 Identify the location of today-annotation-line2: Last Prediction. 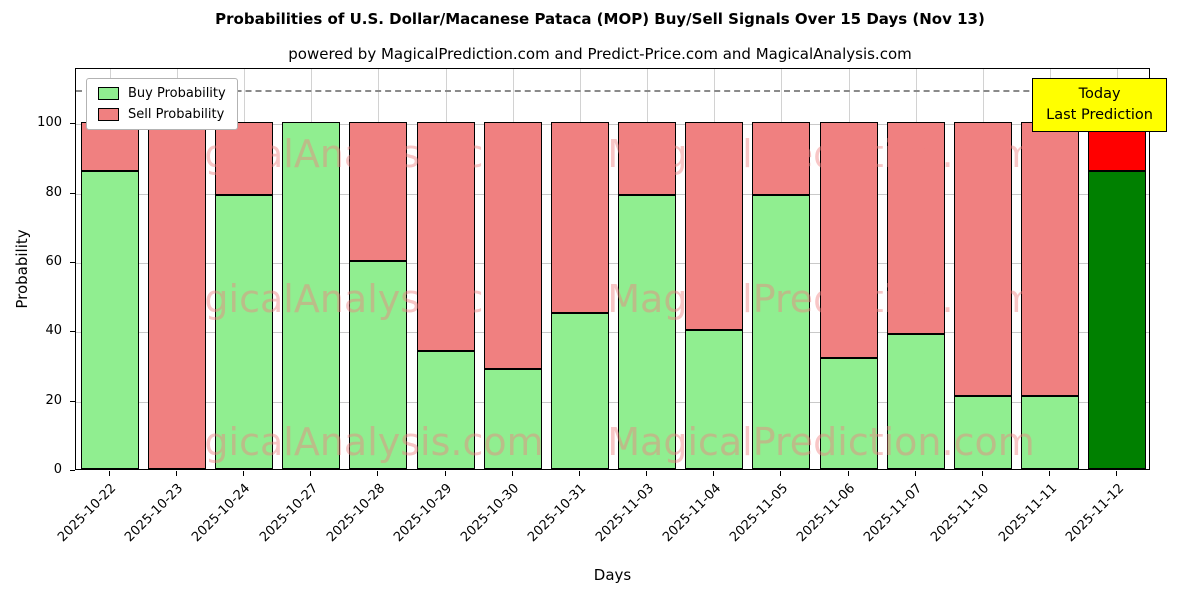
(1099, 115).